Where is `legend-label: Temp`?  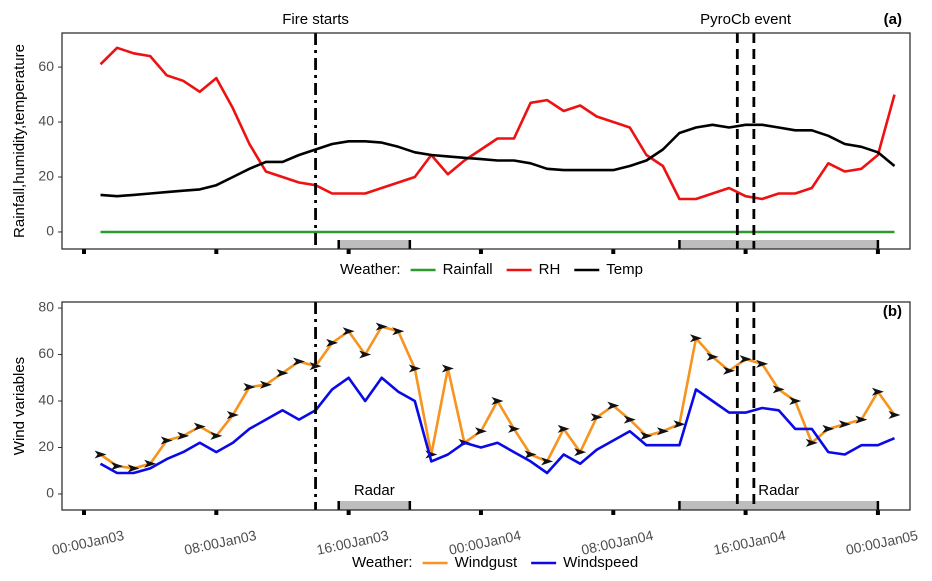
legend-label: Temp is located at coordinates (624, 269).